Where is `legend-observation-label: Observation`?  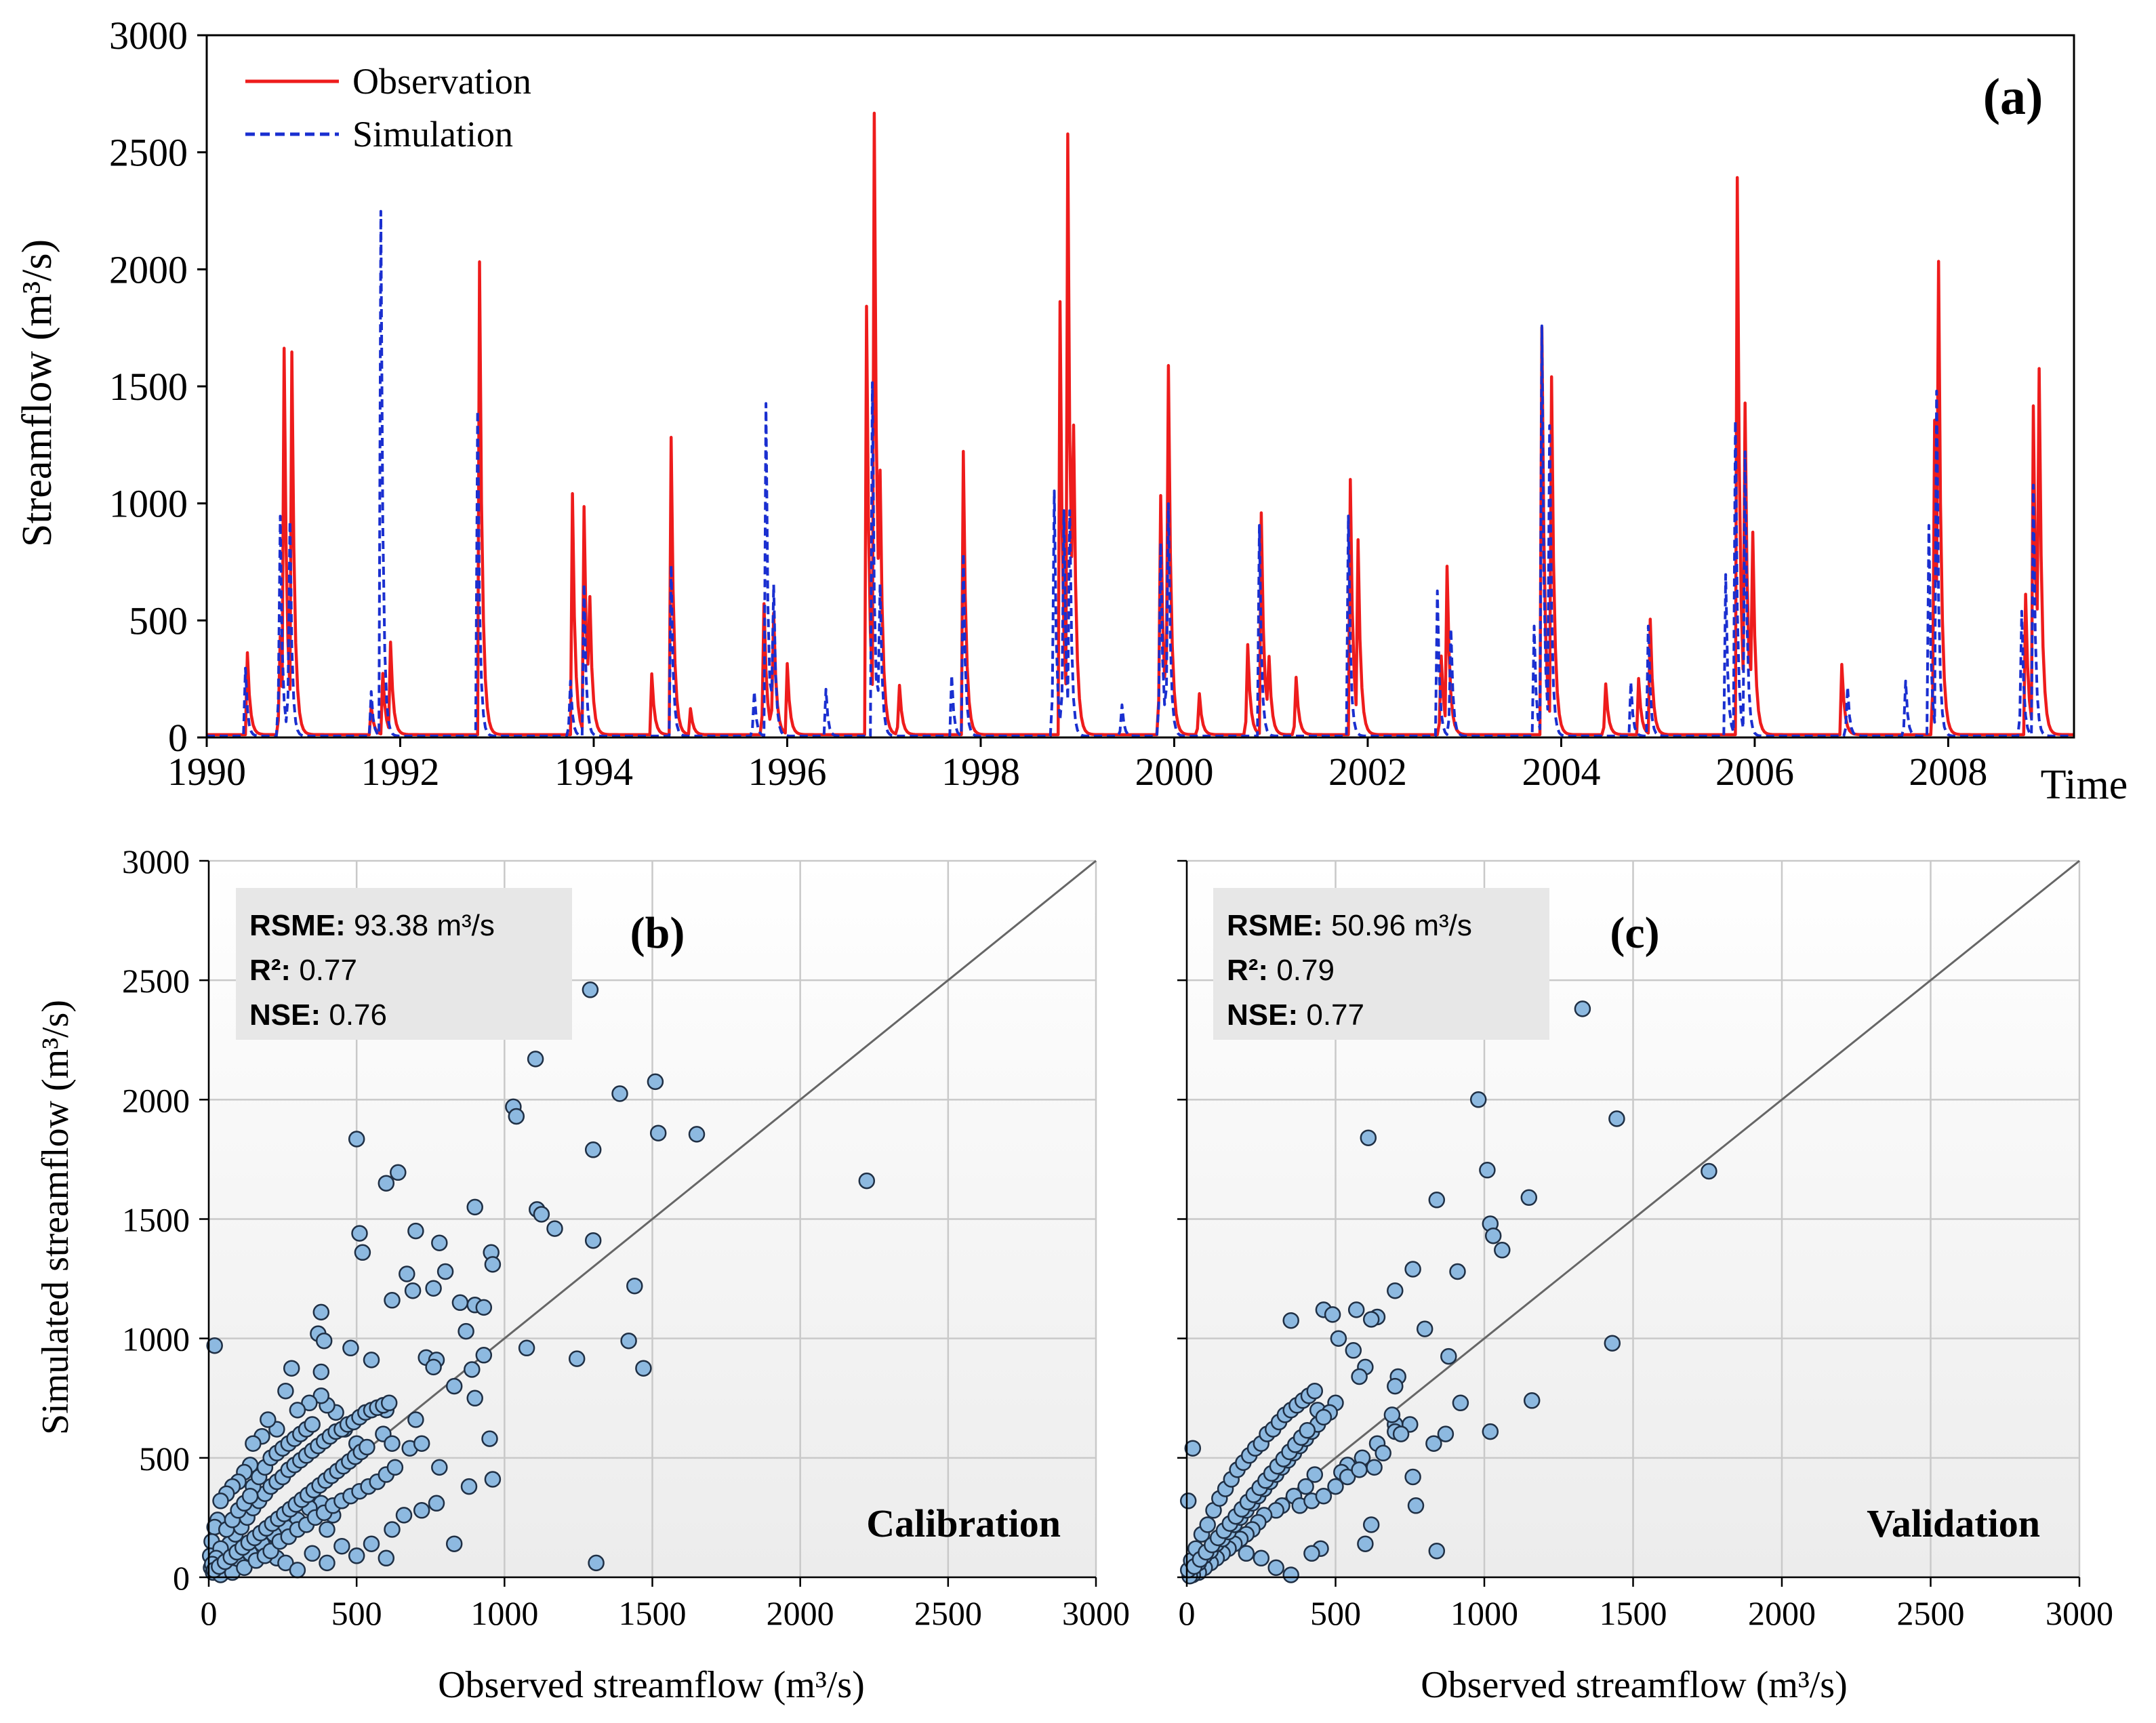
legend-observation-label: Observation is located at coordinates (442, 81).